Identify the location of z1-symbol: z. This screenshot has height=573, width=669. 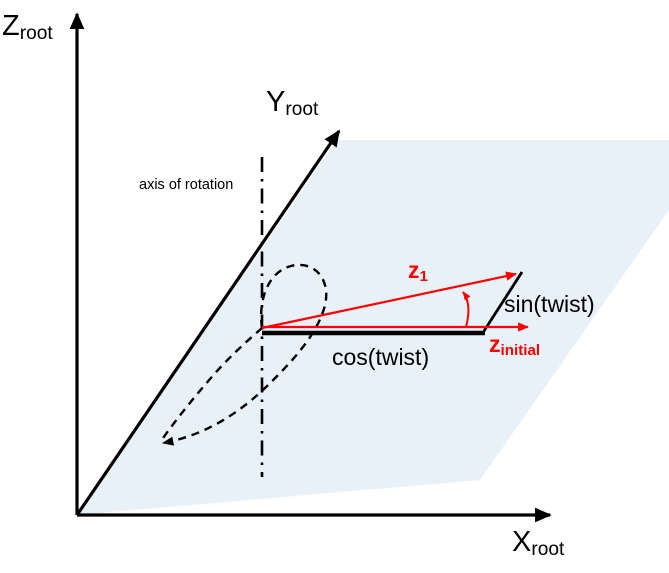
(414, 270).